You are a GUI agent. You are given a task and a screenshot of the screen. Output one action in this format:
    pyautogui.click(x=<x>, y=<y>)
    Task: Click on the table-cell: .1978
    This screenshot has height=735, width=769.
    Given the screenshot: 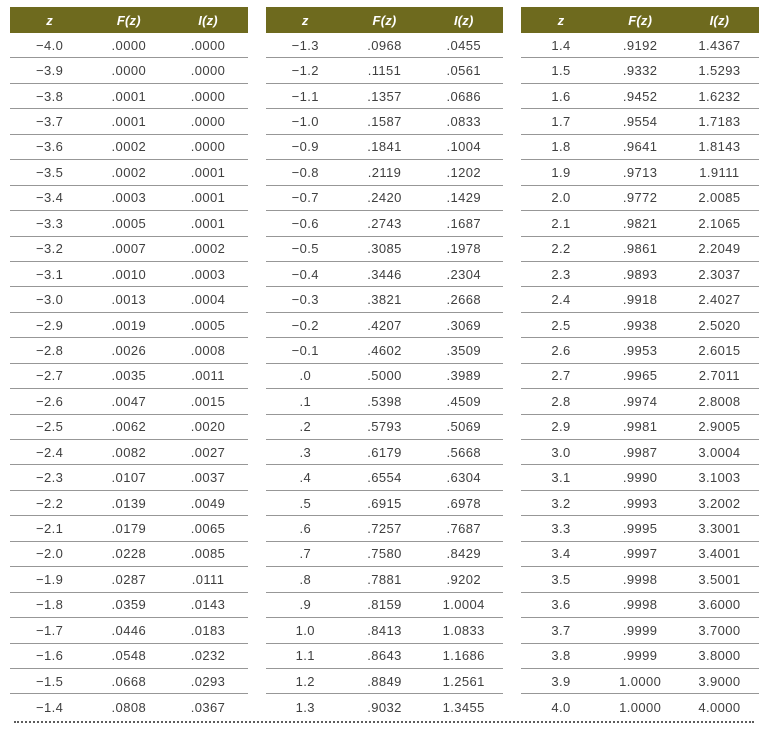 What is the action you would take?
    pyautogui.click(x=463, y=249)
    